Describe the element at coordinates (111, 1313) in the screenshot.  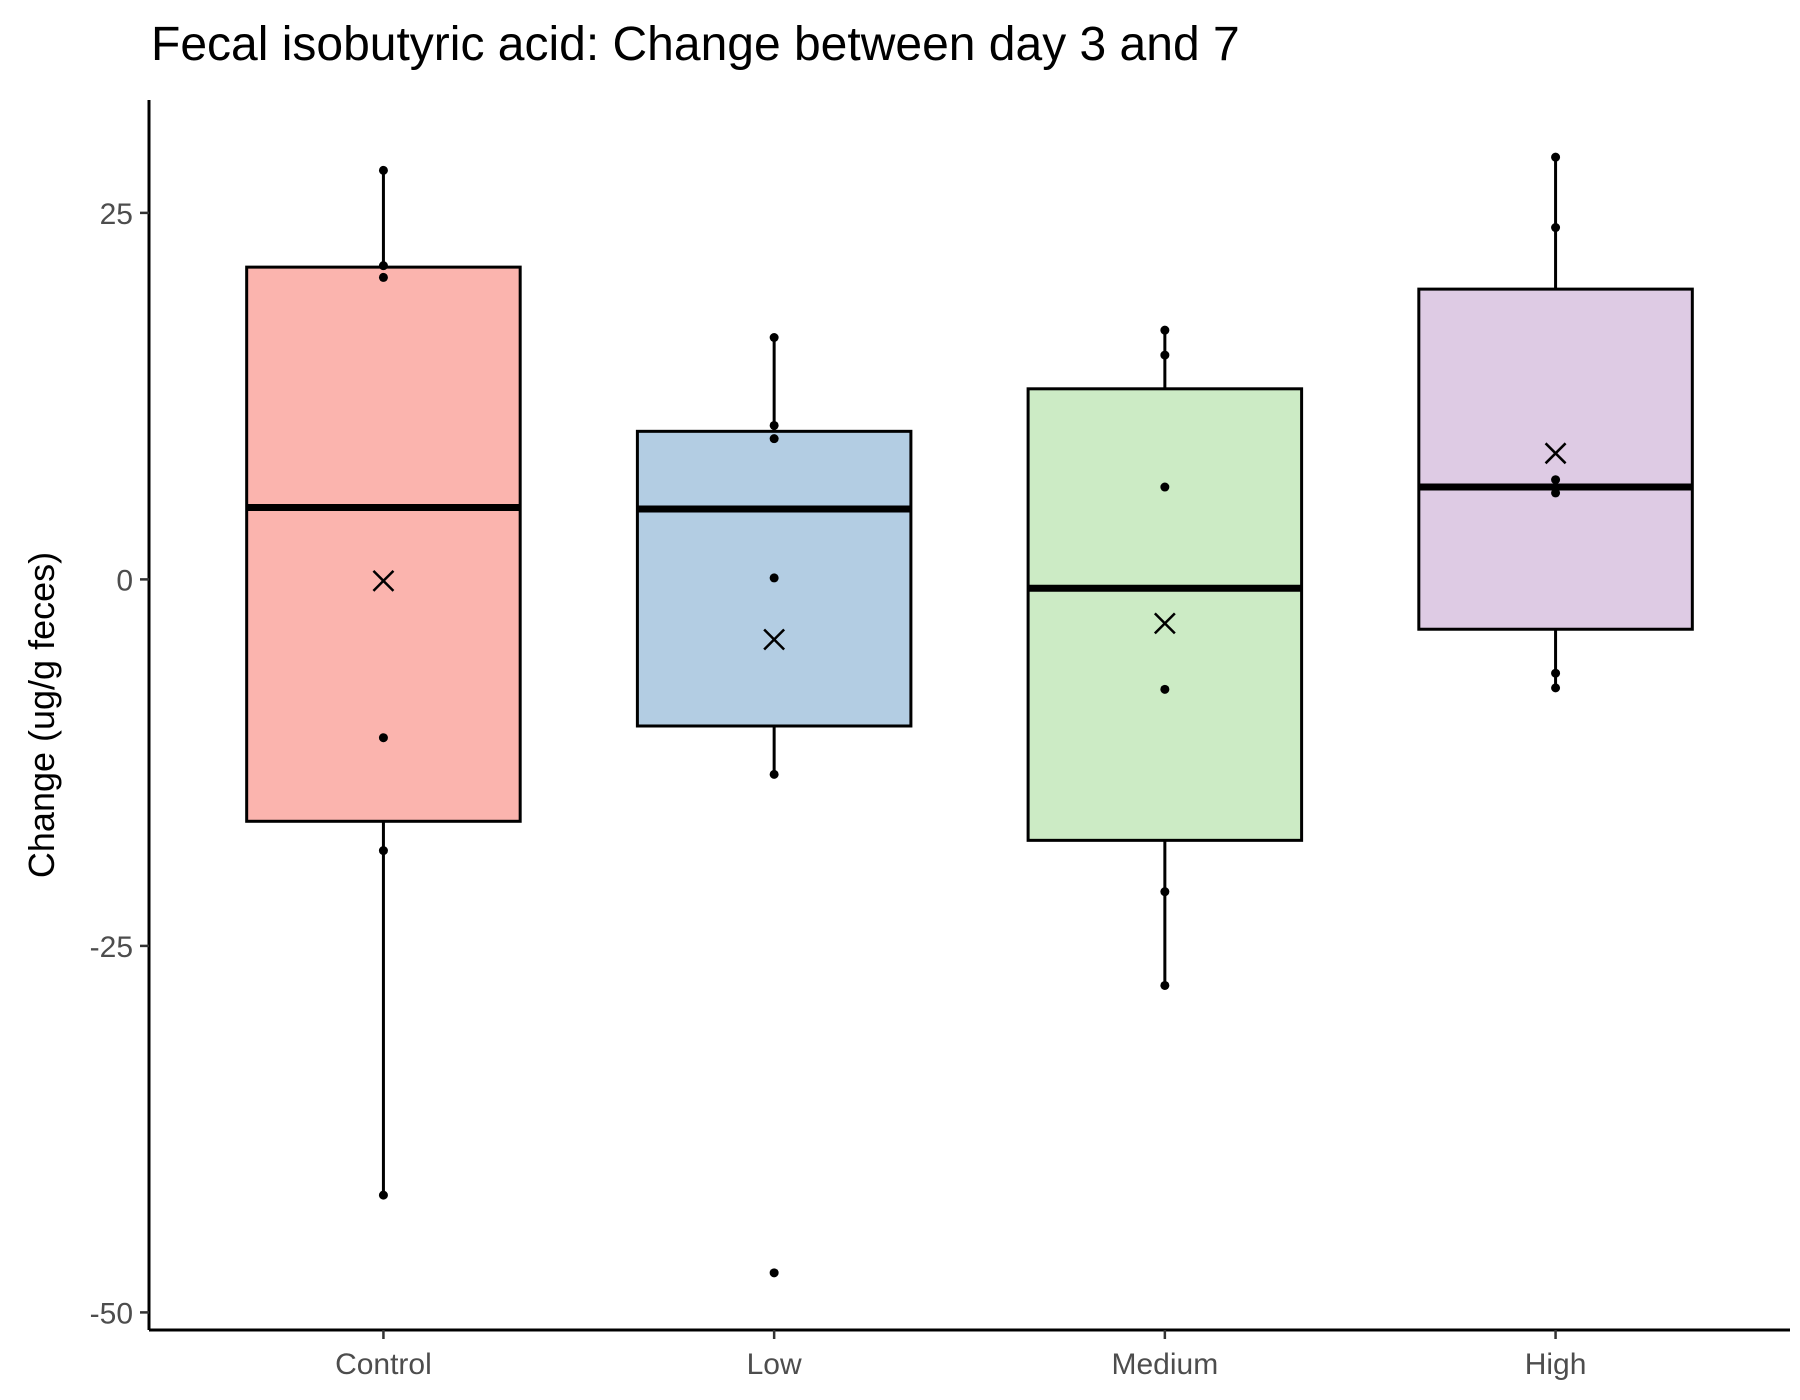
I see `y-tick-label: -50` at that location.